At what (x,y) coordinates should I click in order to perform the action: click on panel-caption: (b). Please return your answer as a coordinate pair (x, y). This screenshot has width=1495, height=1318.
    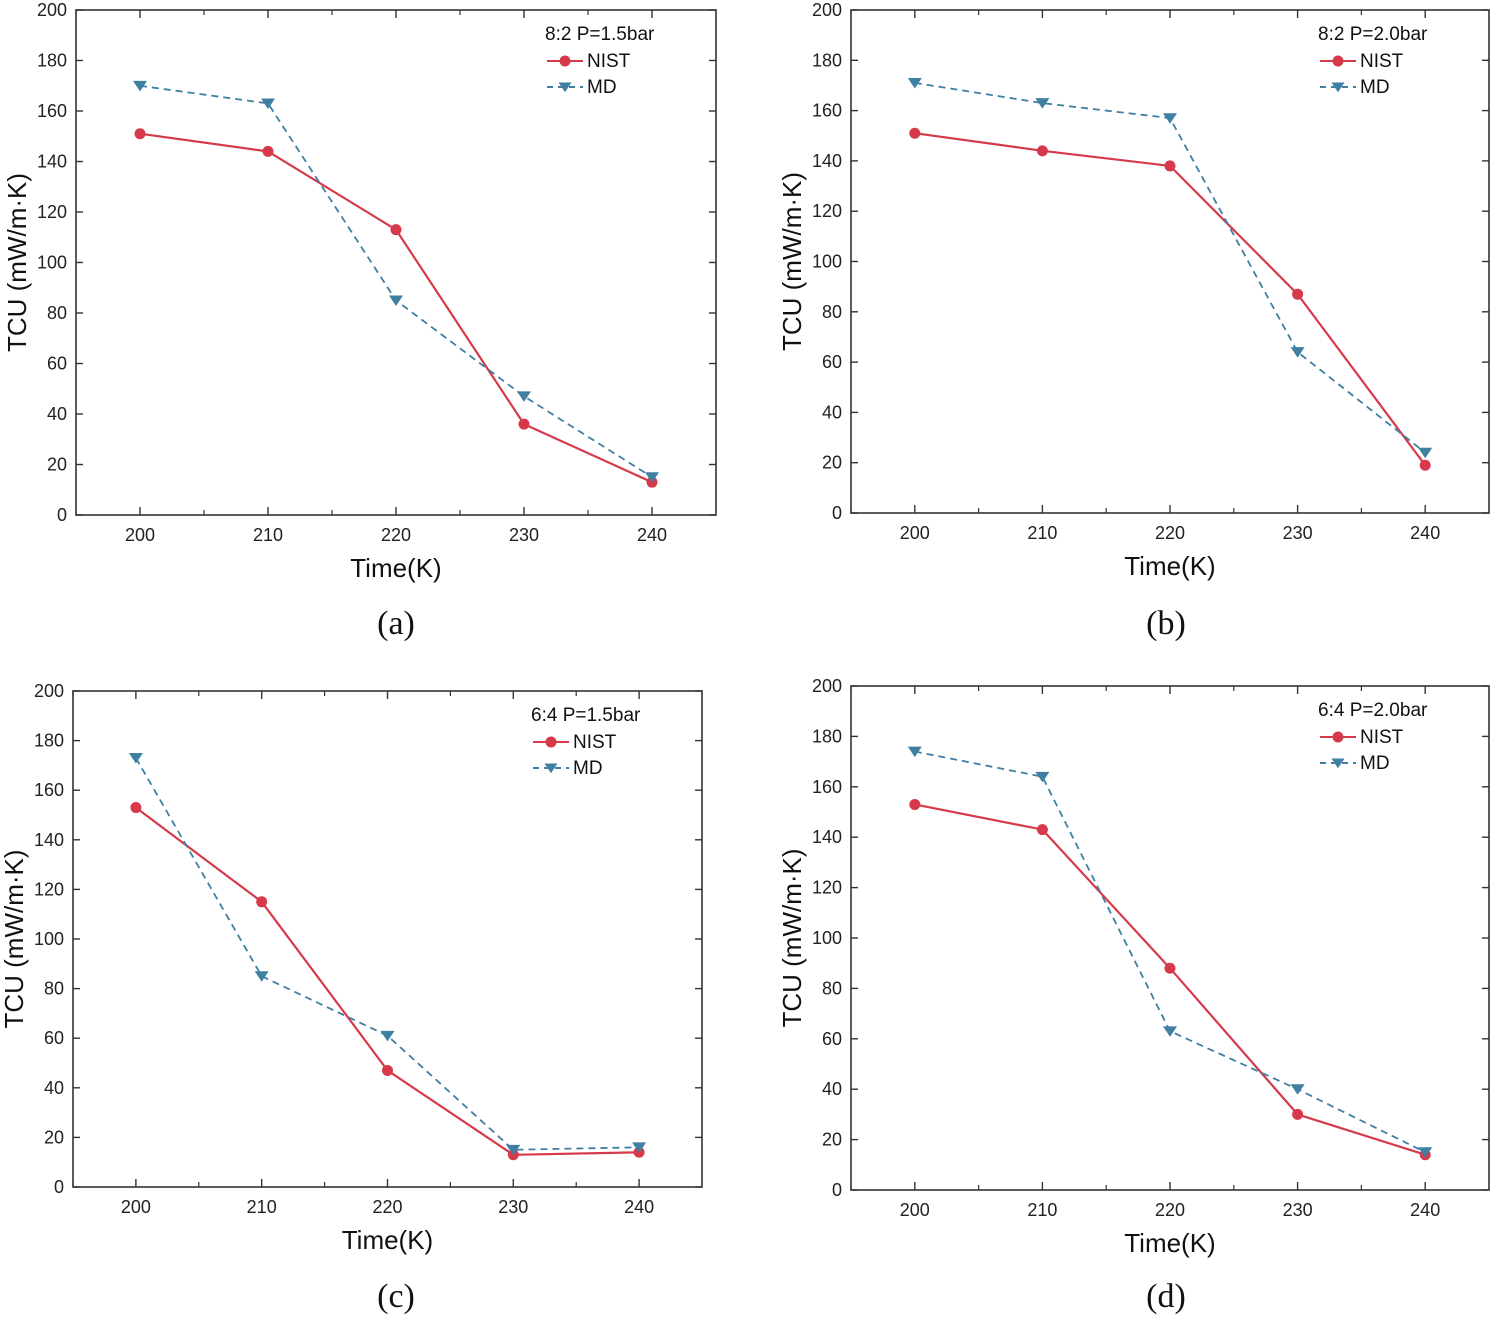
    Looking at the image, I should click on (1166, 623).